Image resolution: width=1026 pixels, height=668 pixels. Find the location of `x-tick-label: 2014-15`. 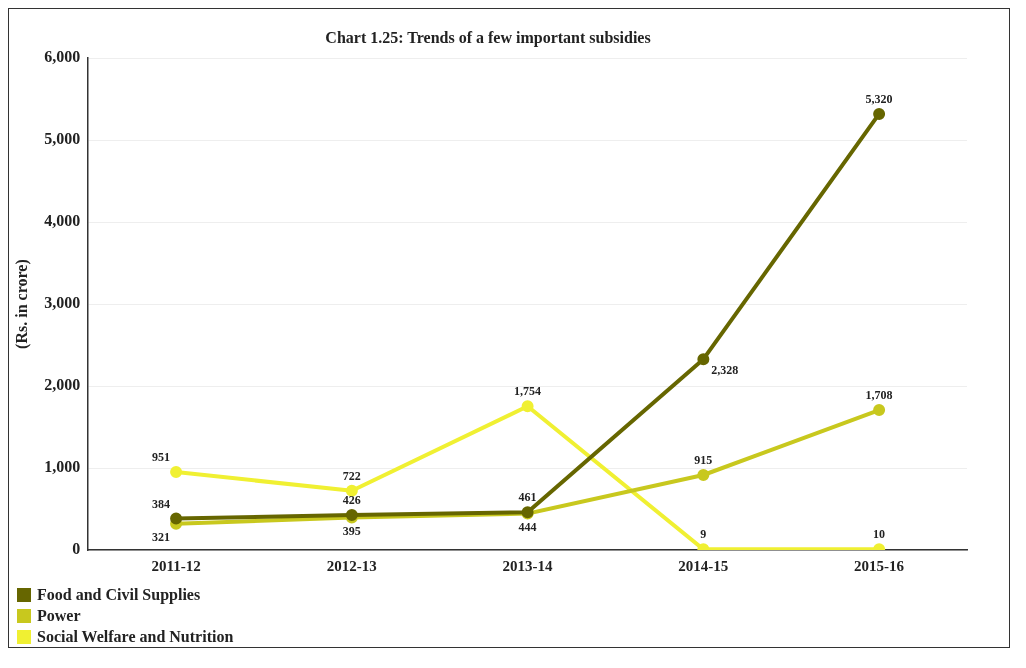

x-tick-label: 2014-15 is located at coordinates (703, 565).